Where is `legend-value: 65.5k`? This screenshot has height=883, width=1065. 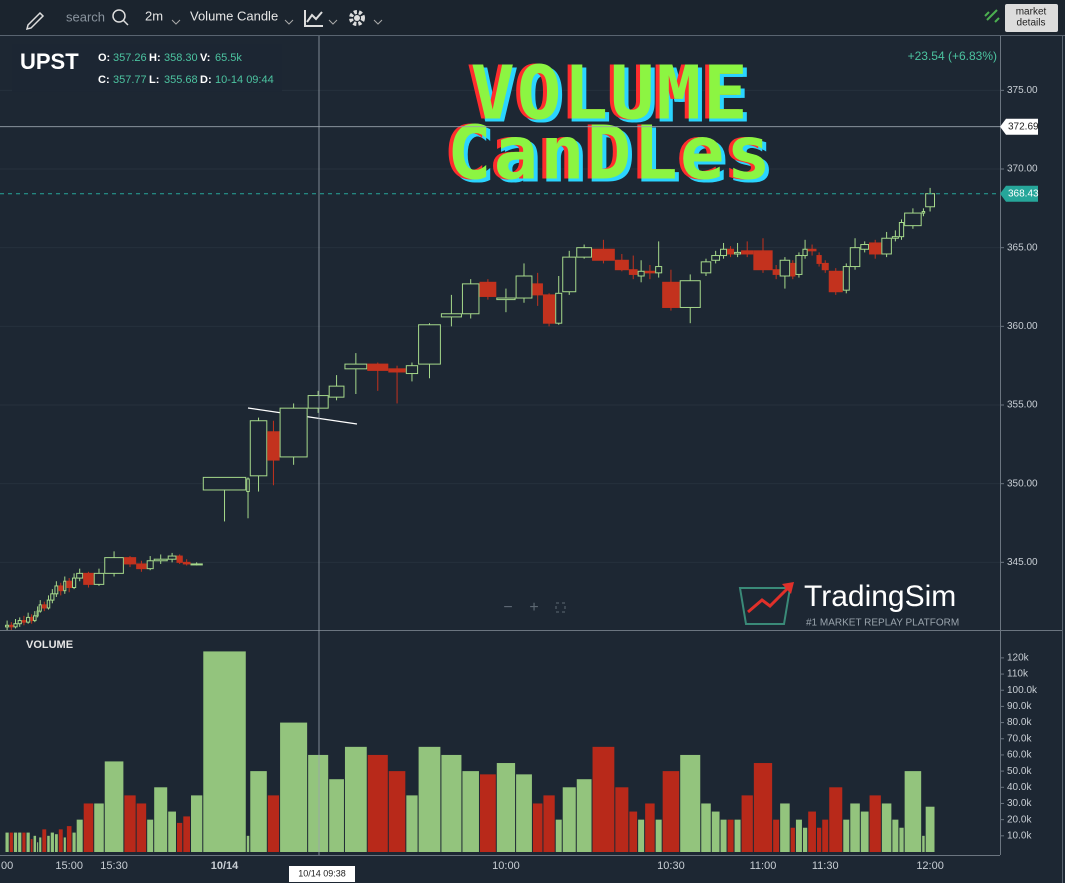
legend-value: 65.5k is located at coordinates (228, 58).